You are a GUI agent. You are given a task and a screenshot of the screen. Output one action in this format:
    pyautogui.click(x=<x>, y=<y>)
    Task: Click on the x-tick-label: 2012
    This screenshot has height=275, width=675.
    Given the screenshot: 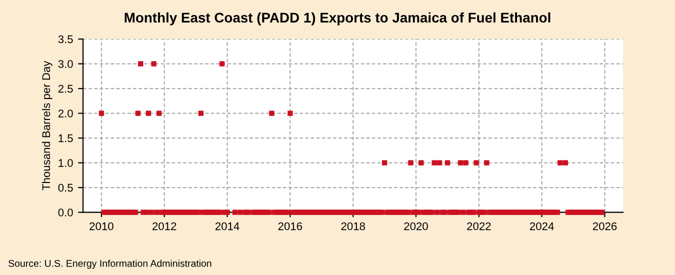 What is the action you would take?
    pyautogui.click(x=164, y=226)
    